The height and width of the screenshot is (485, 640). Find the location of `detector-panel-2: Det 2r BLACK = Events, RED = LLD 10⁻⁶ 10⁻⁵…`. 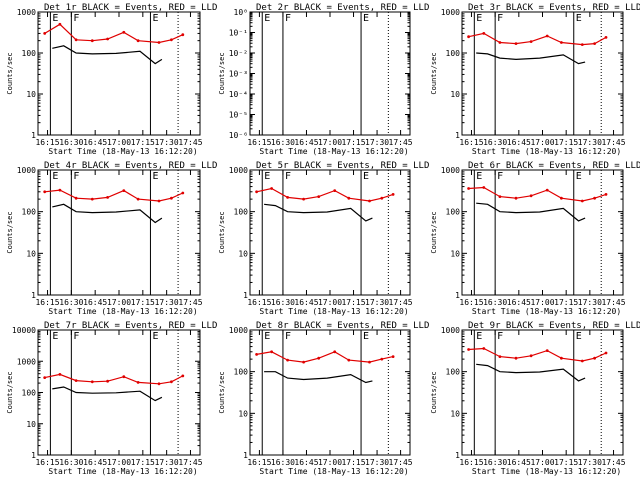

detector-panel-2: Det 2r BLACK = Events, RED = LLD 10⁻⁶ 10⁻⁵… is located at coordinates (323, 79).